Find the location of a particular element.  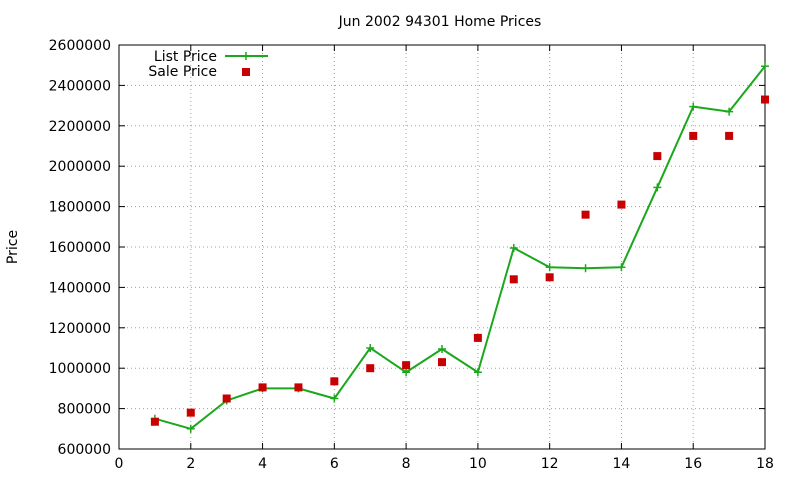

y-tick-label: 2000000 is located at coordinates (80, 167).